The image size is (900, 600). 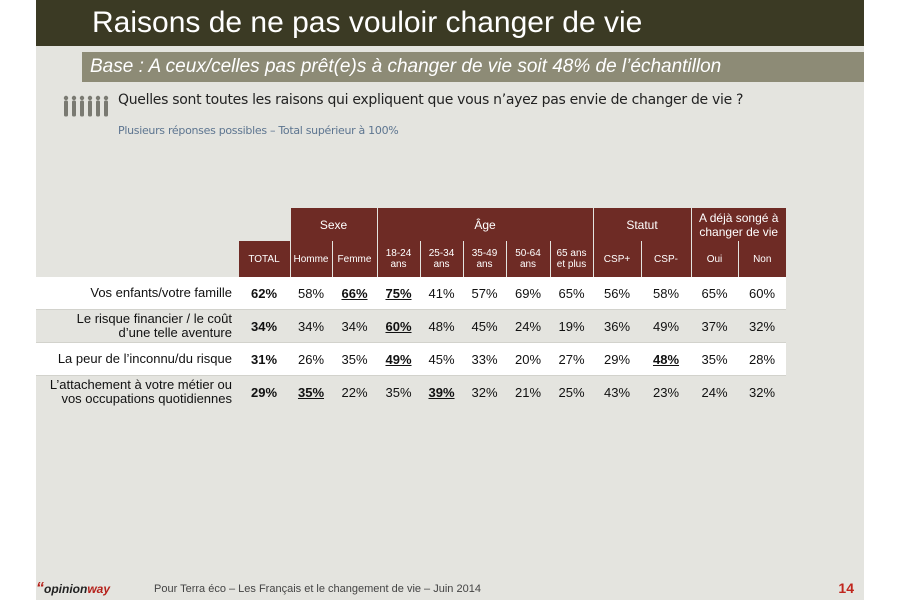 I want to click on column-header-line1: Femme, so click(x=354, y=259).